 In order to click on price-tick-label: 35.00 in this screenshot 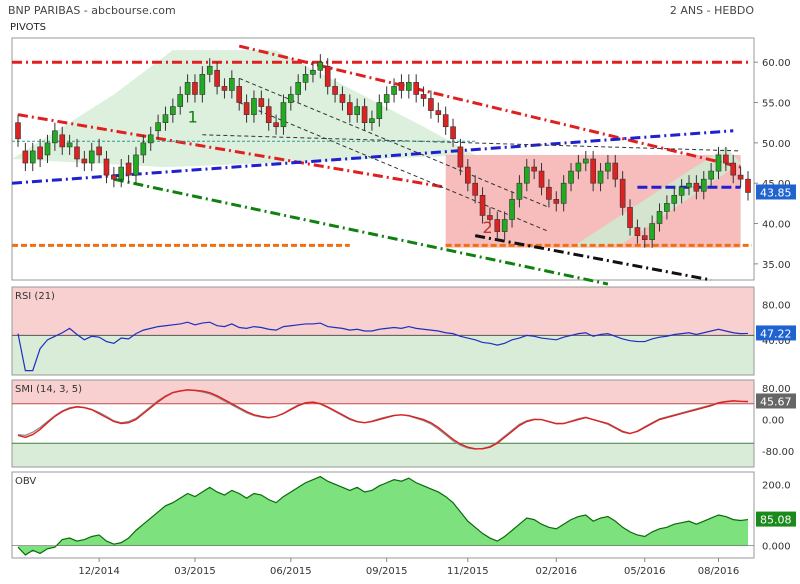, I will do `click(776, 265)`.